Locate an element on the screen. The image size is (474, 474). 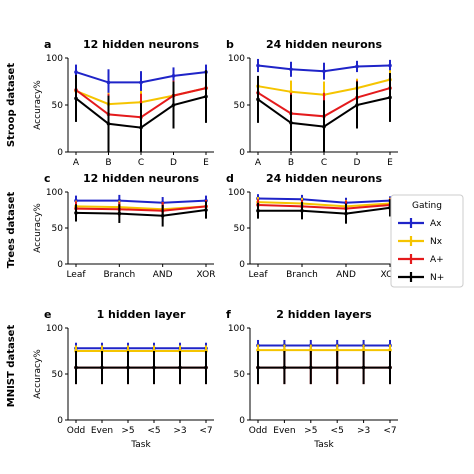
legend-label: N+ is located at coordinates (437, 278).